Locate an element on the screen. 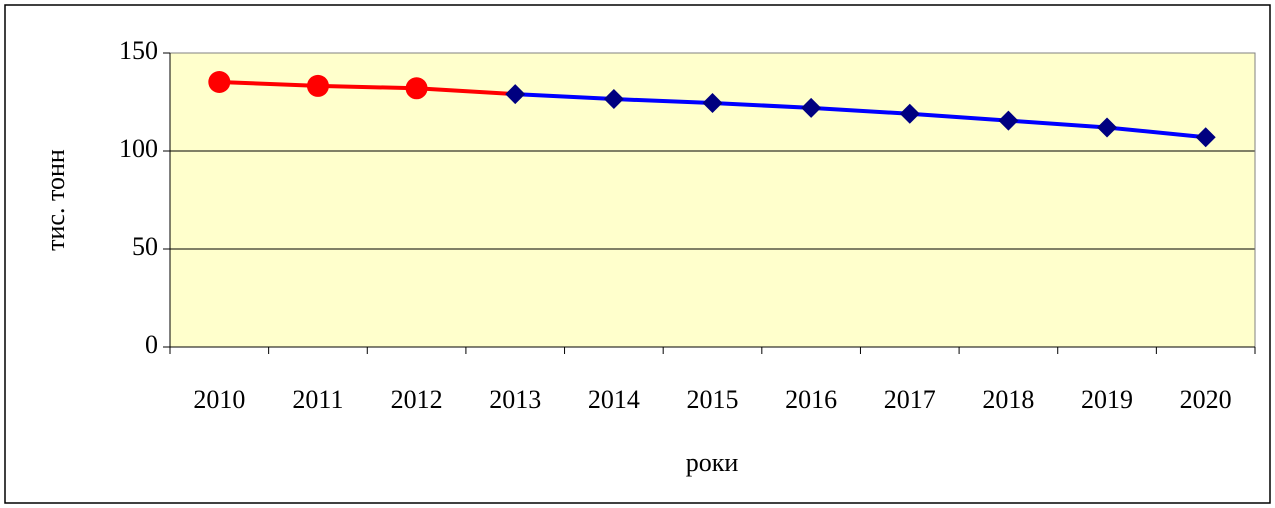  x-tick-label: 2020 is located at coordinates (1206, 399).